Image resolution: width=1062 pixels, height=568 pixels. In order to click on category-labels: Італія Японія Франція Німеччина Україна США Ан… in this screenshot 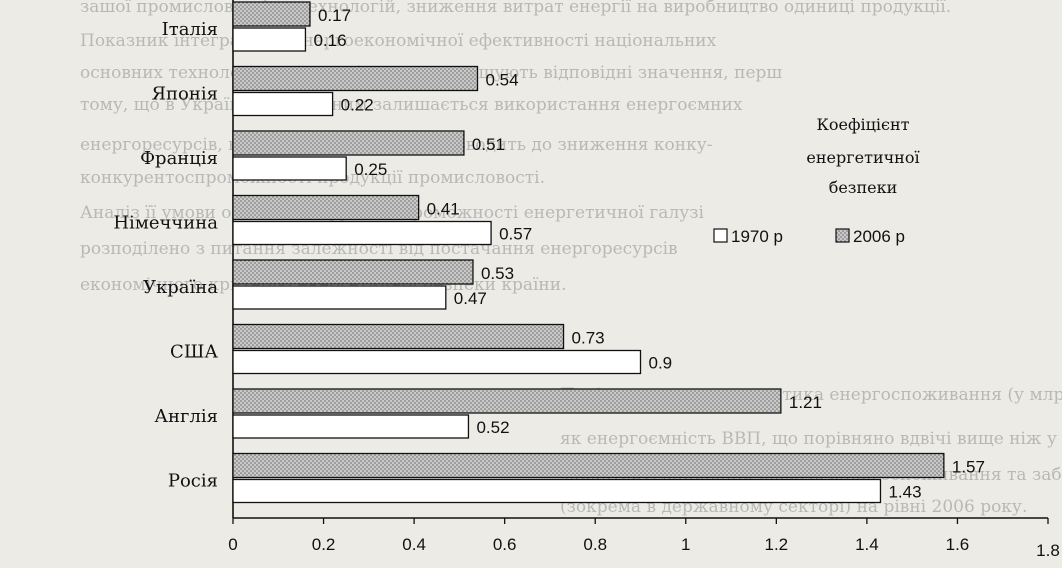, I will do `click(165, 255)`.